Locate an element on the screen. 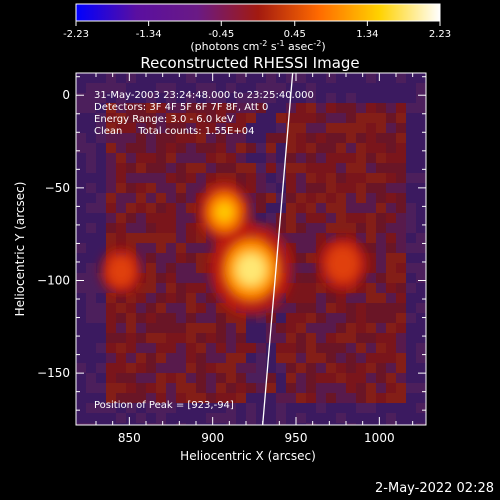 The image size is (500, 500). info-energy-range: Energy Range: 3.0 - 6.0 keV is located at coordinates (164, 119).